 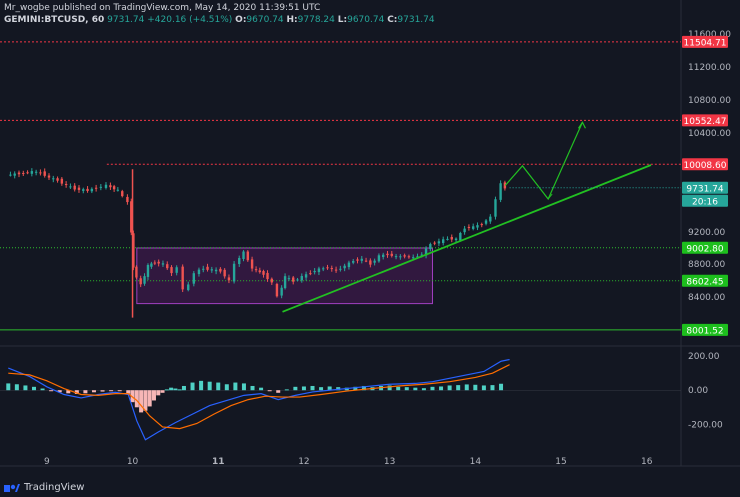 What do you see at coordinates (706, 265) in the screenshot?
I see `price-tick-label: 8800.00` at bounding box center [706, 265].